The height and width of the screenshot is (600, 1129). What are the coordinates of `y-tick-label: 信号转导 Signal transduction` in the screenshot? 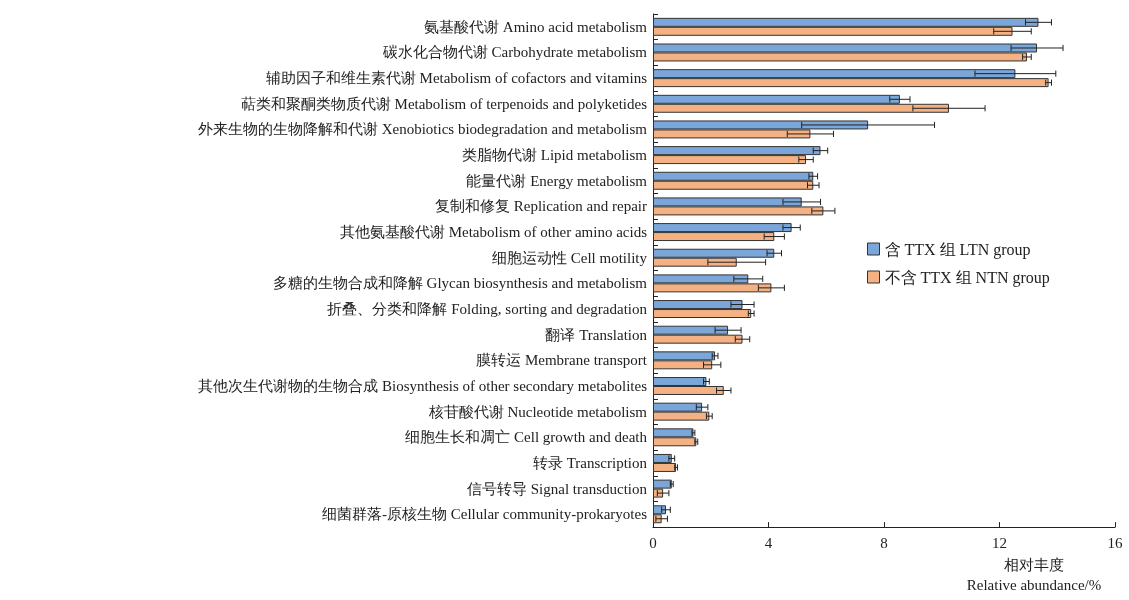 It's located at (557, 488).